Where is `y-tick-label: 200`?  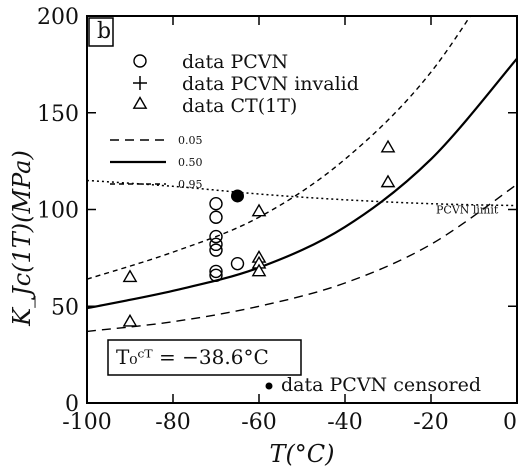
y-tick-label: 200 is located at coordinates (58, 17).